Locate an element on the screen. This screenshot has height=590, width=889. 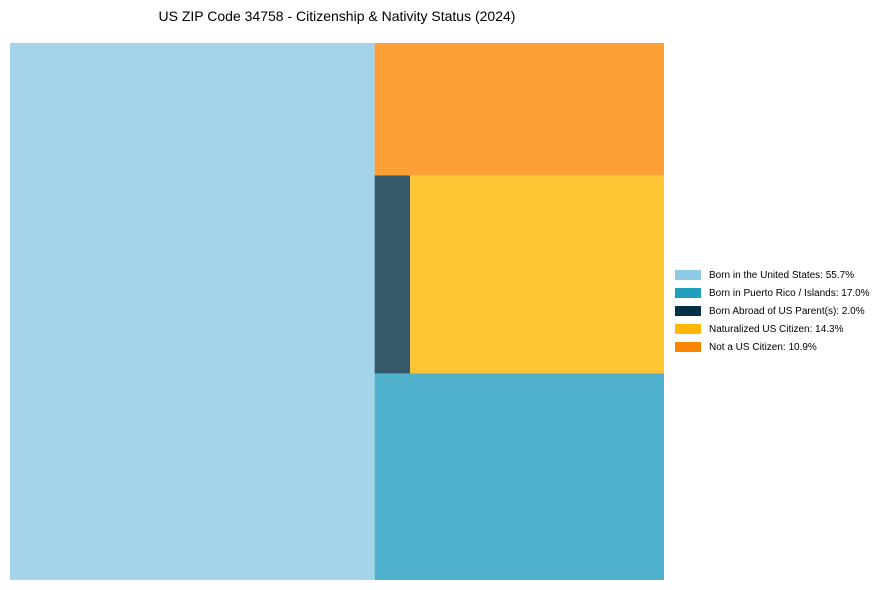
legend-label: Naturalized US Citizen: 14.3% is located at coordinates (776, 329).